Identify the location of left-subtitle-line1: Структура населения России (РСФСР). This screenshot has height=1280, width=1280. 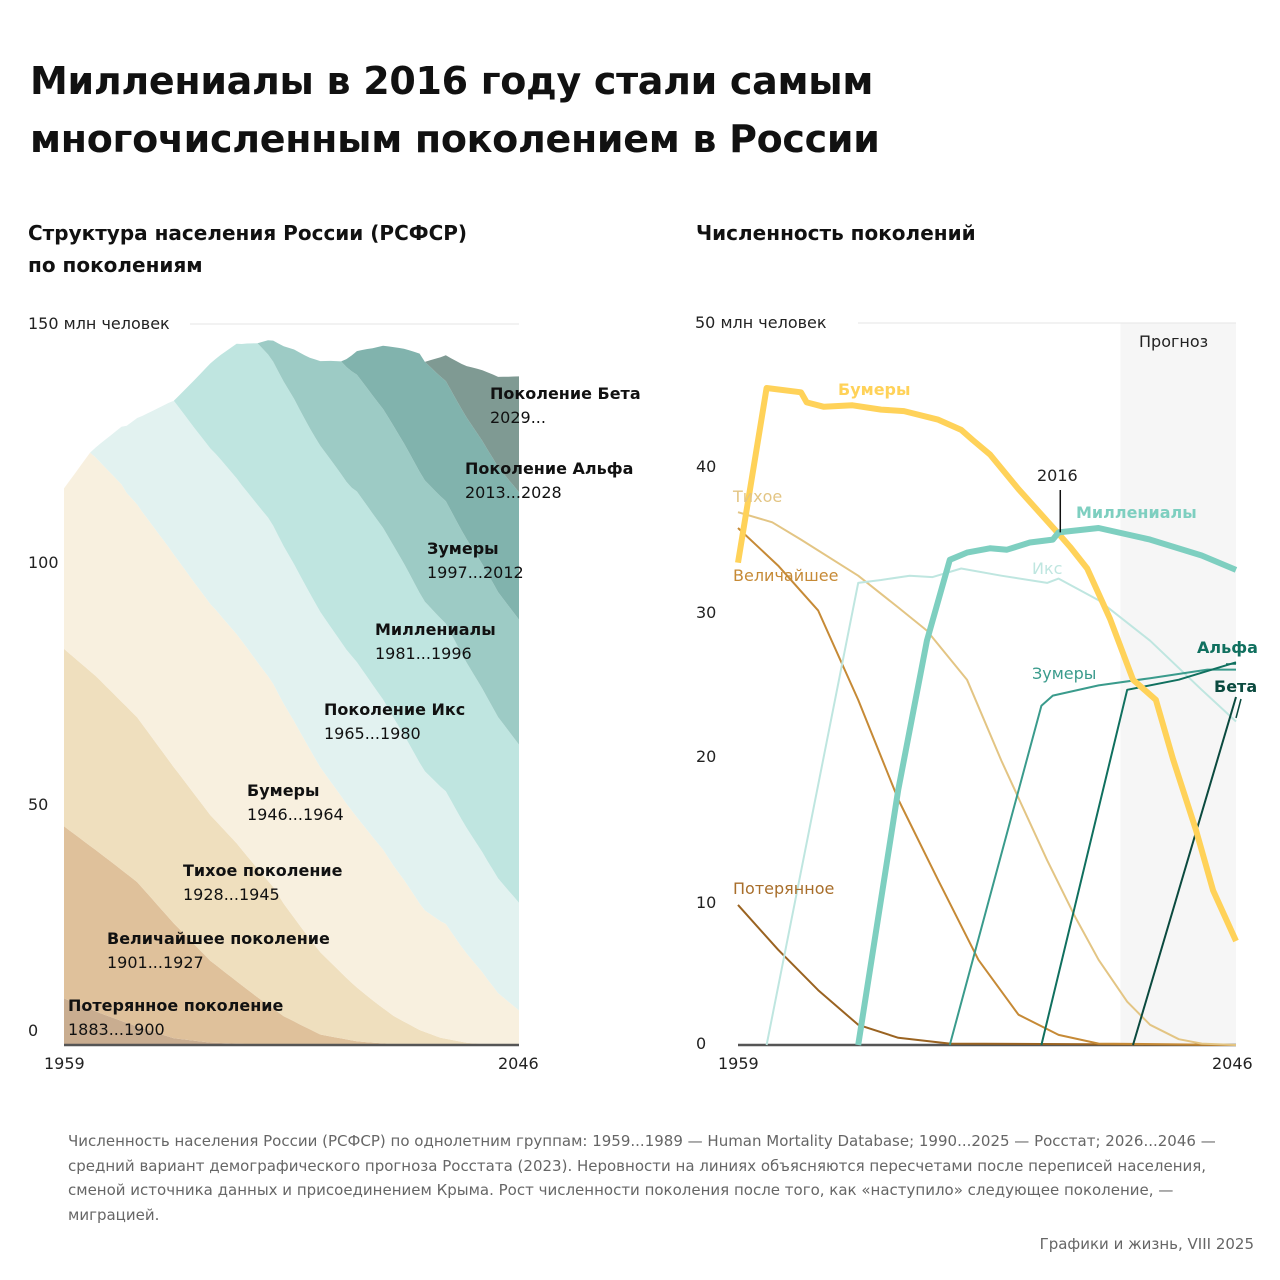
(248, 233).